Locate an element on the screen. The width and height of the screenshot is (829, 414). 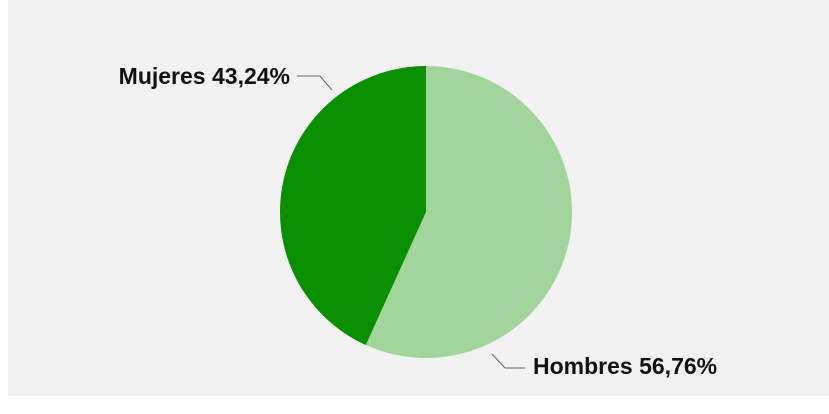
slice-label: Mujeres 43,24% is located at coordinates (204, 76).